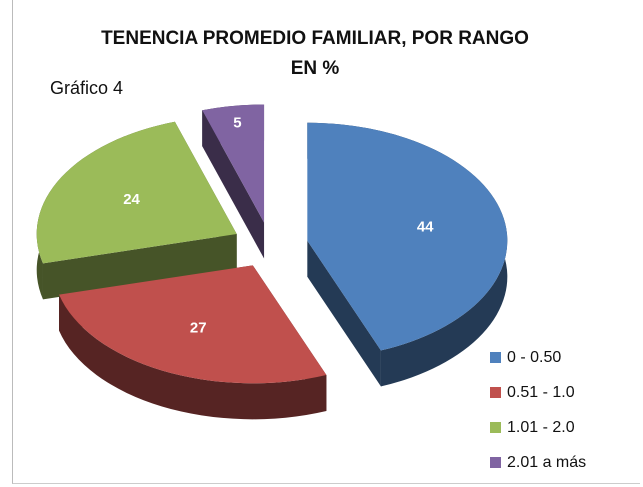 This screenshot has width=643, height=487. I want to click on legend-label: 1.01 - 2.0, so click(541, 427).